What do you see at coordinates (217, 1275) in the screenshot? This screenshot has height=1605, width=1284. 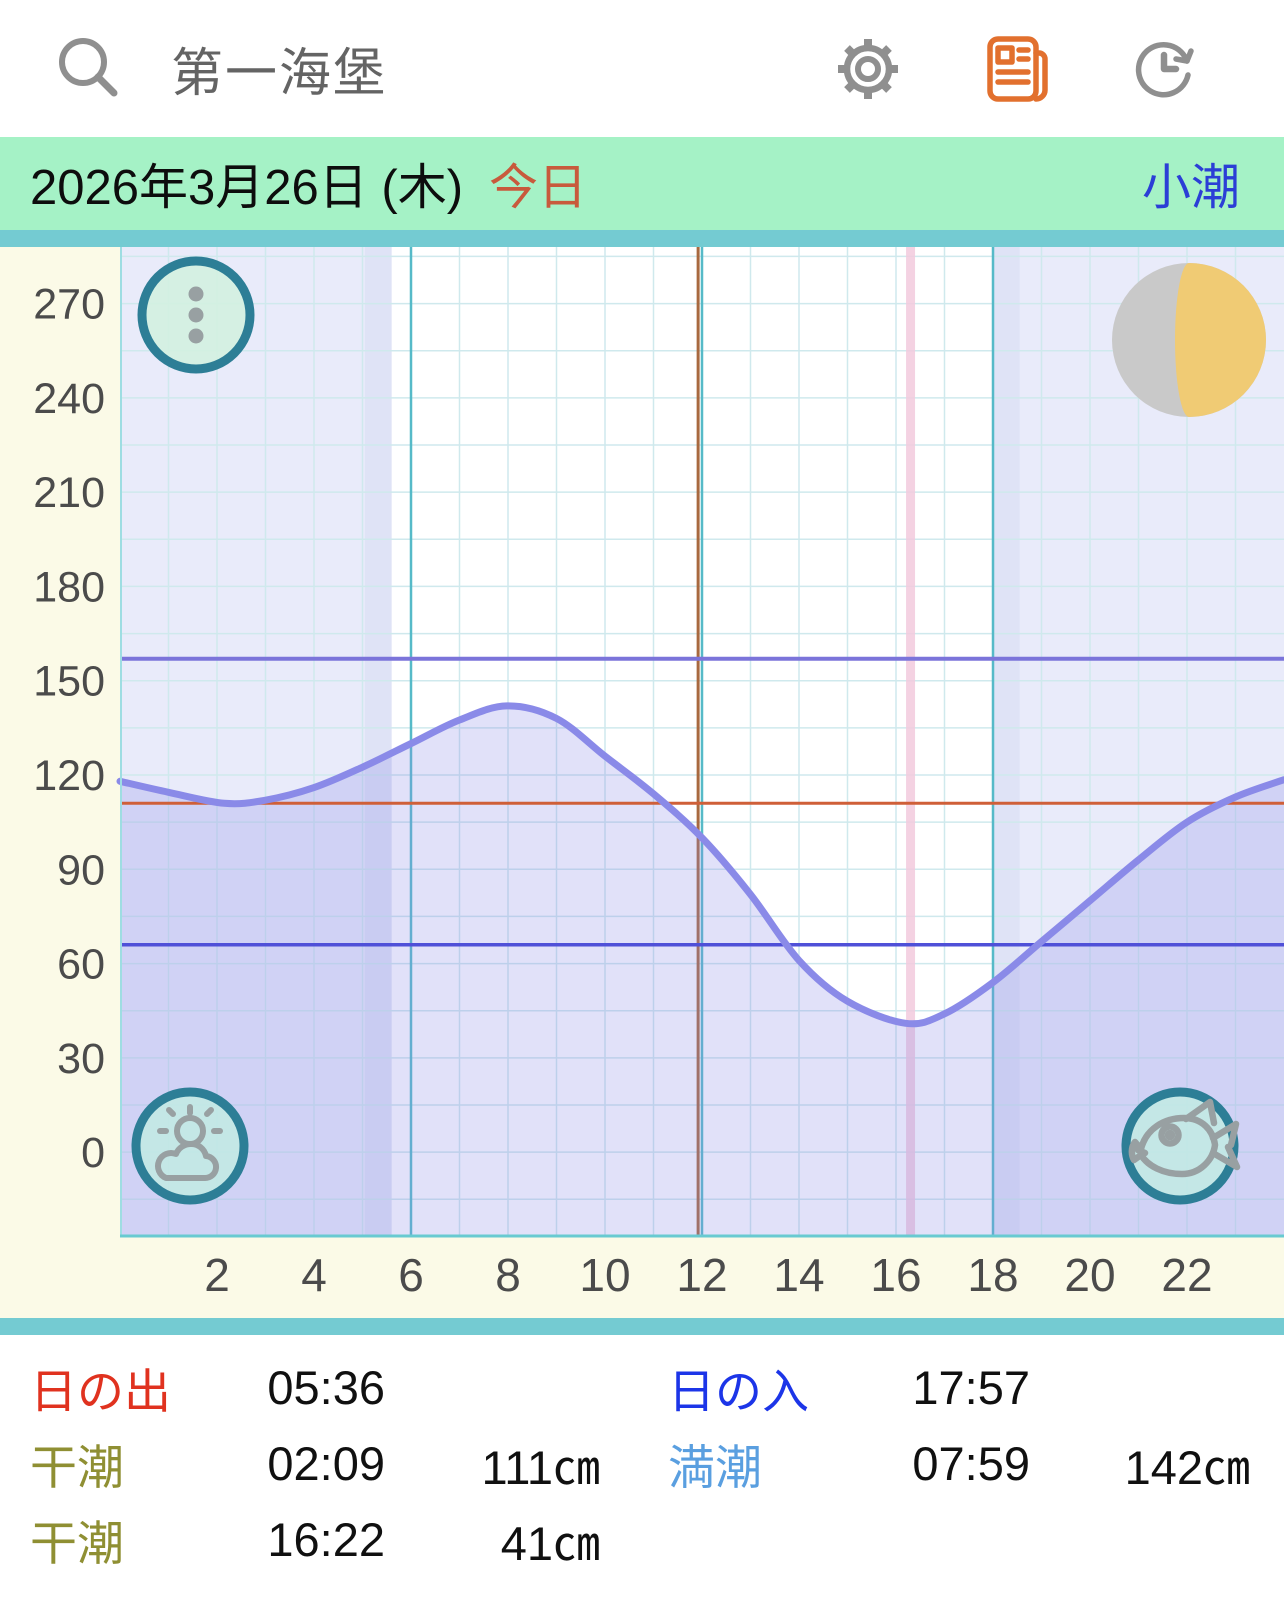 I see `x-axis-label: 2` at bounding box center [217, 1275].